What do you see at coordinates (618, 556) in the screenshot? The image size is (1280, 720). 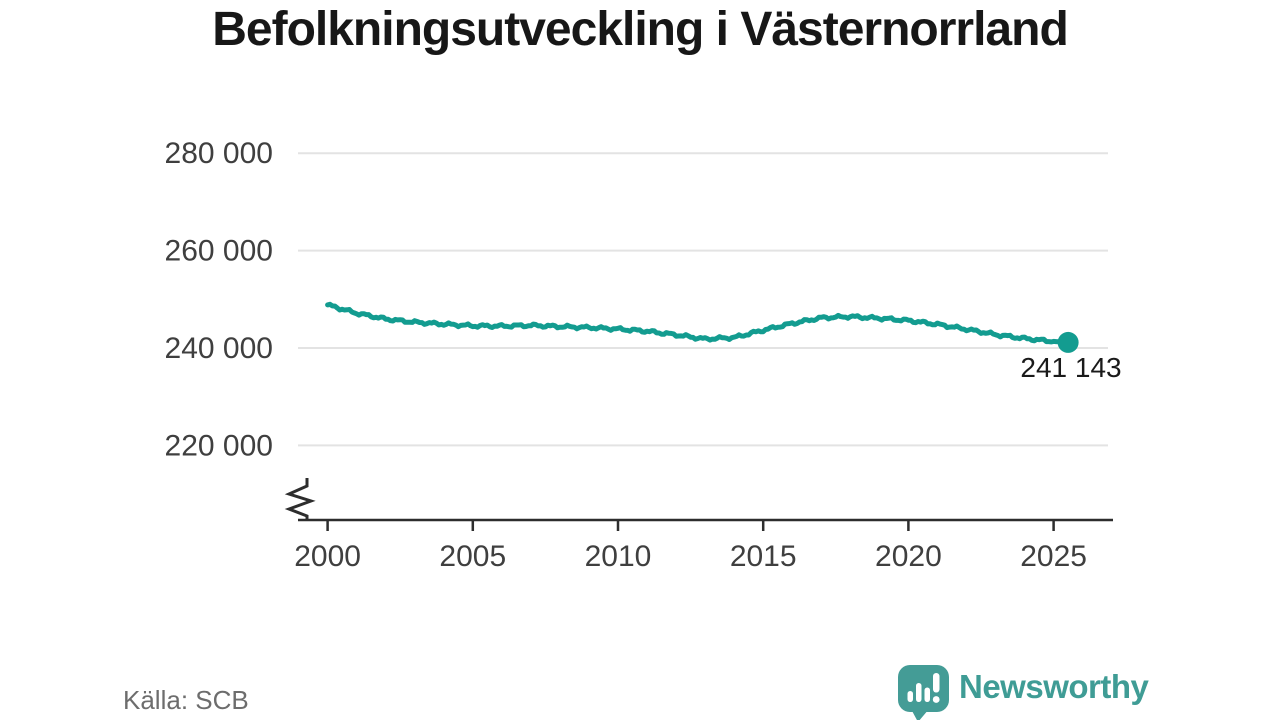 I see `x-tick-label: 2010` at bounding box center [618, 556].